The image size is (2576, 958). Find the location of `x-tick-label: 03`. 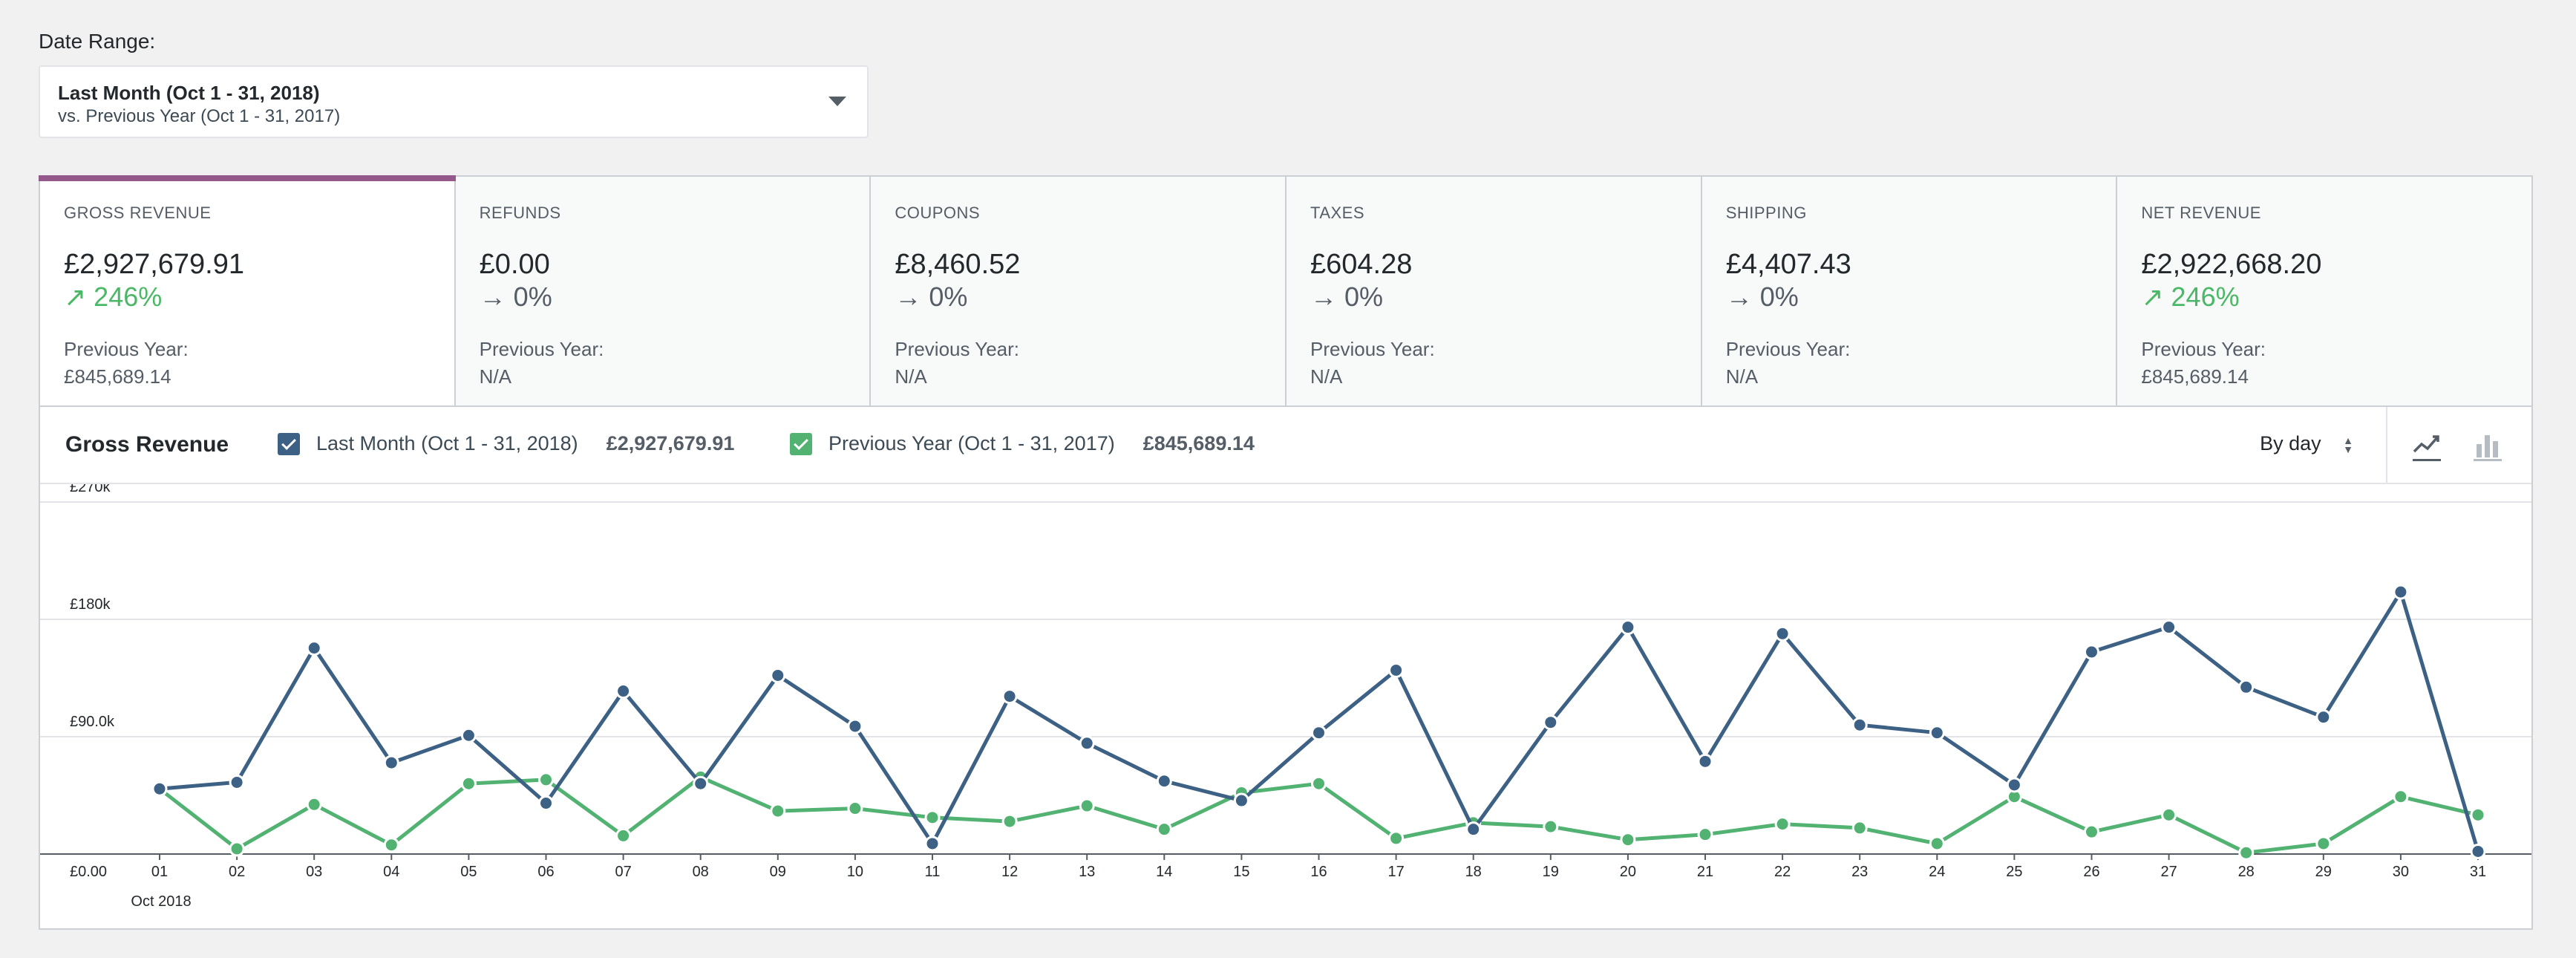

x-tick-label: 03 is located at coordinates (314, 872).